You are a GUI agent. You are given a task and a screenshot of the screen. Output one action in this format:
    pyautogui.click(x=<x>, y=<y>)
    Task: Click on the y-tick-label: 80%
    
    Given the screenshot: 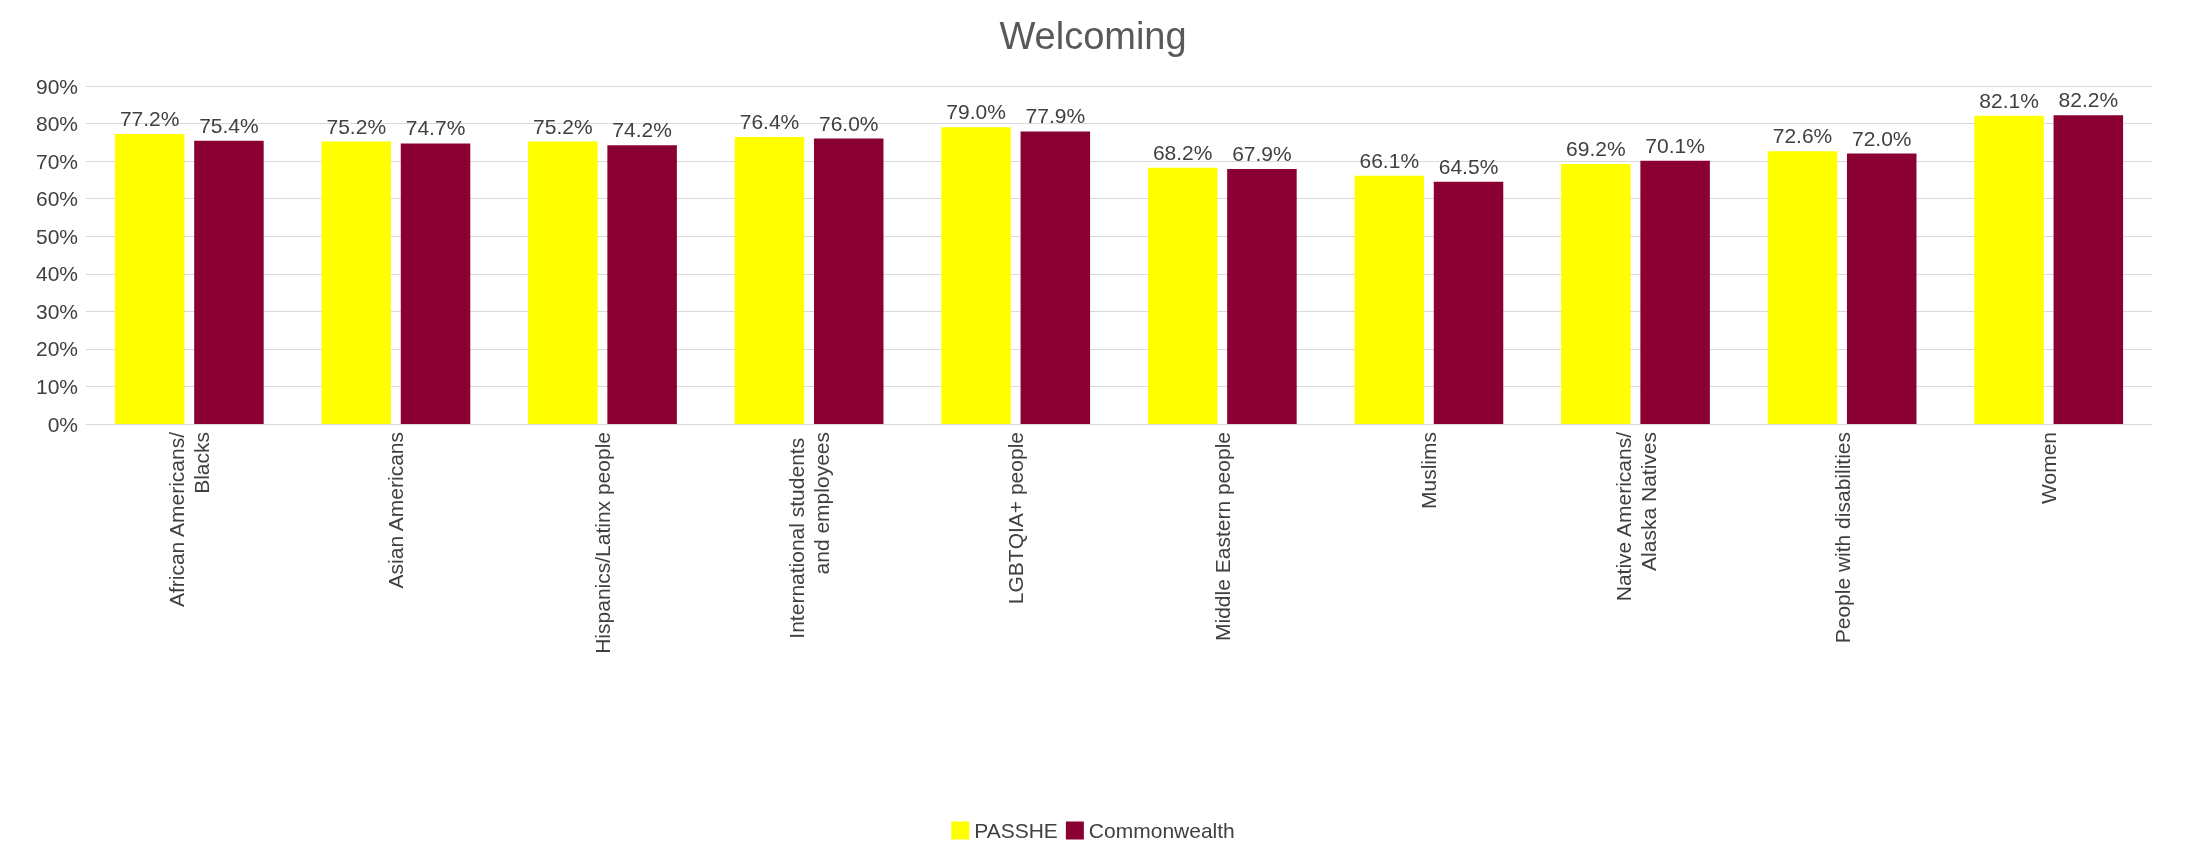 What is the action you would take?
    pyautogui.click(x=56, y=124)
    